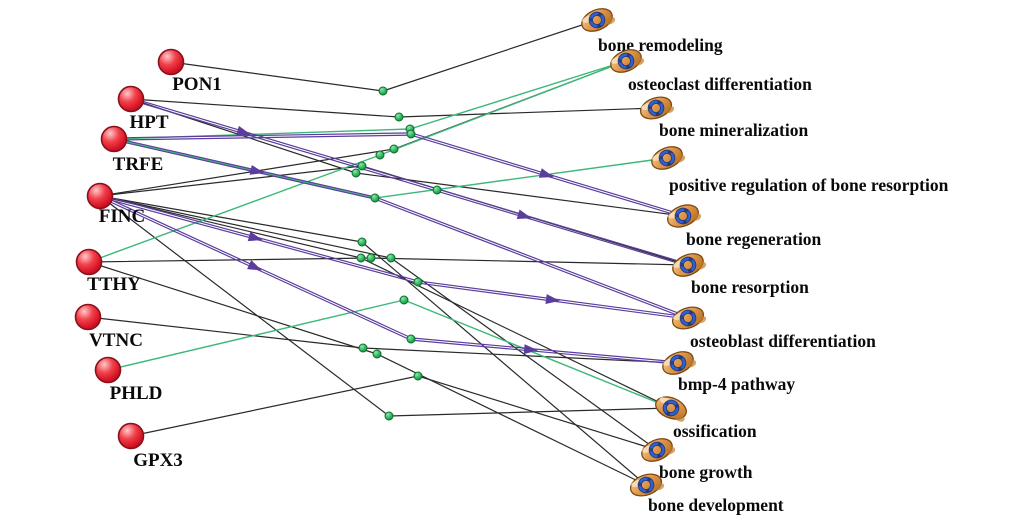  I want to click on intermediate-node-g9, so click(375, 198).